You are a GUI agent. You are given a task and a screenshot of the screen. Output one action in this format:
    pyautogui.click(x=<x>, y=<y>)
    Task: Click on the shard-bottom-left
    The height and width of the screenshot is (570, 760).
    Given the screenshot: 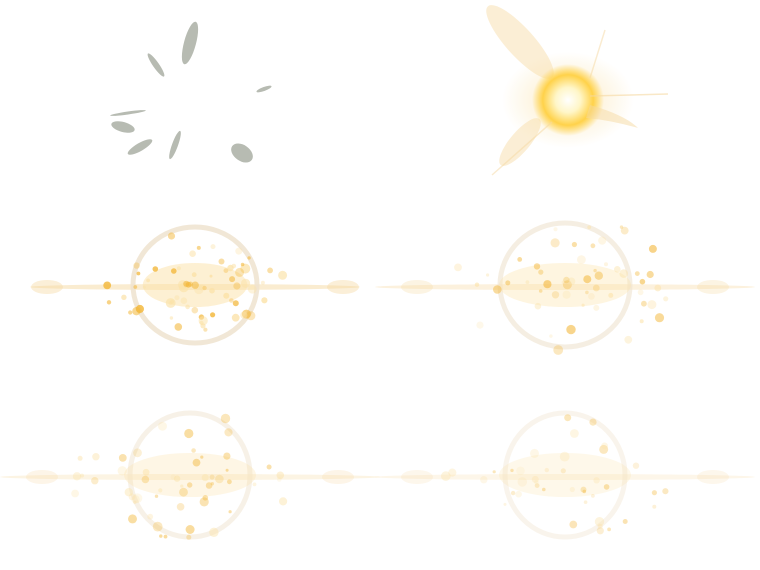 What is the action you would take?
    pyautogui.click(x=140, y=147)
    